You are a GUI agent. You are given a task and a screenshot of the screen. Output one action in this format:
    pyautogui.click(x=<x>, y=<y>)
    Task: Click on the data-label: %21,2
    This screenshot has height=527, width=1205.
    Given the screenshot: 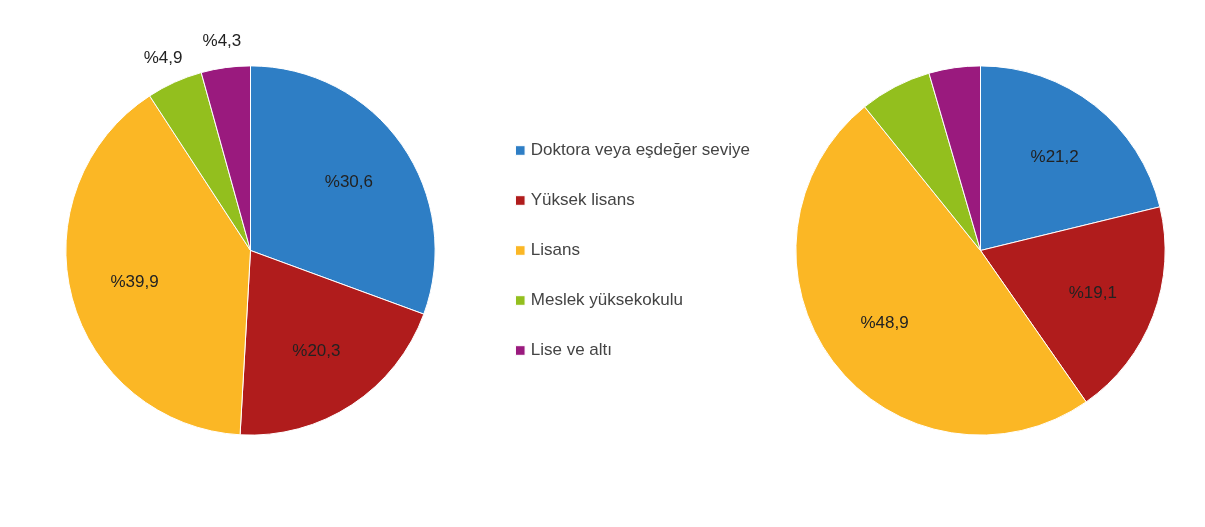 What is the action you would take?
    pyautogui.click(x=1054, y=156)
    